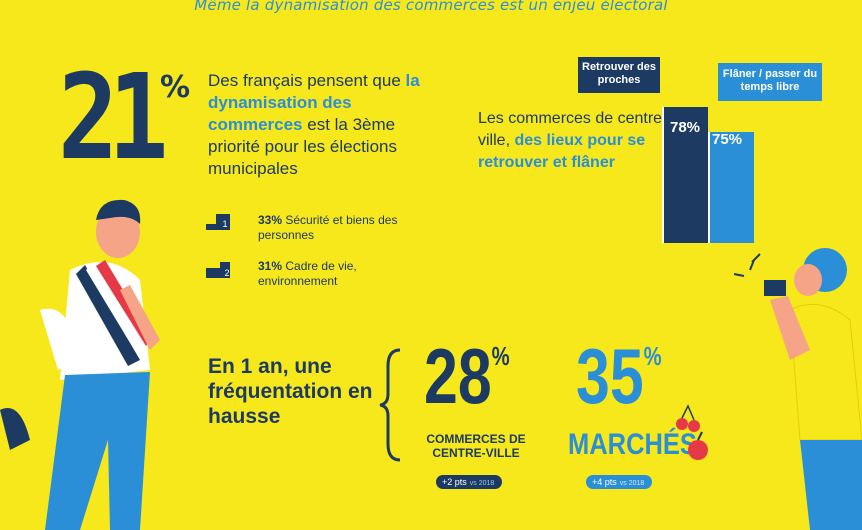 This screenshot has height=530, width=862. I want to click on bar-flaner, so click(731, 187).